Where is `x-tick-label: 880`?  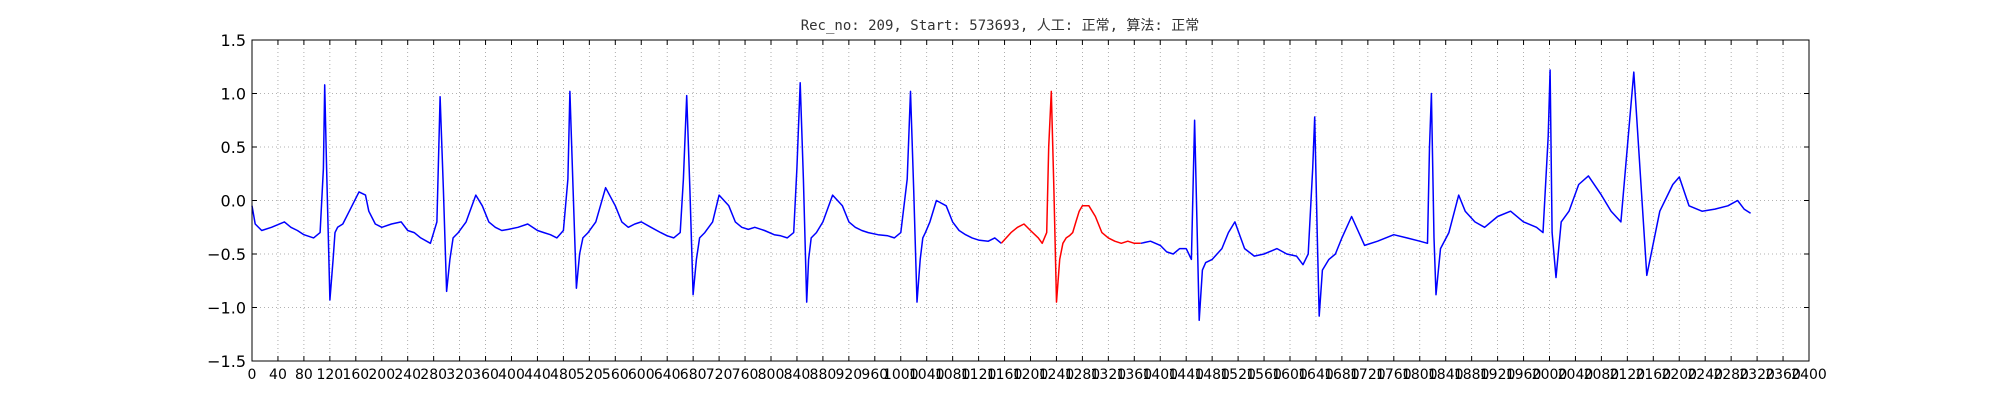 x-tick-label: 880 is located at coordinates (823, 375).